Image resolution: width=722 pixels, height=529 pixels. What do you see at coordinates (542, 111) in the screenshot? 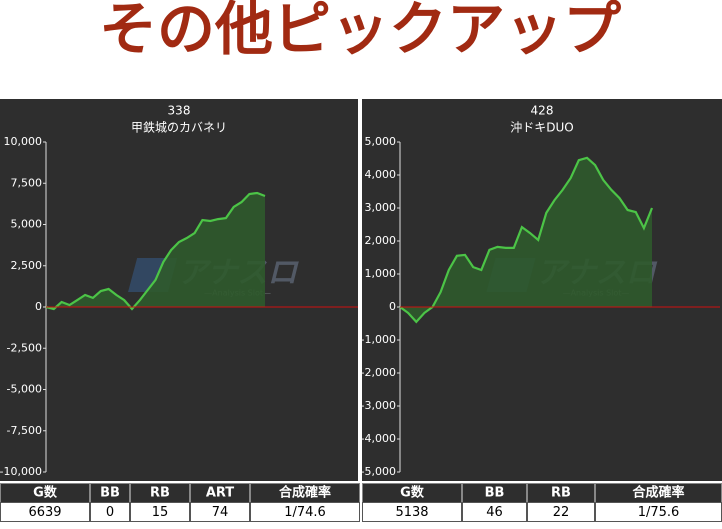
I see `chart-title: 428` at bounding box center [542, 111].